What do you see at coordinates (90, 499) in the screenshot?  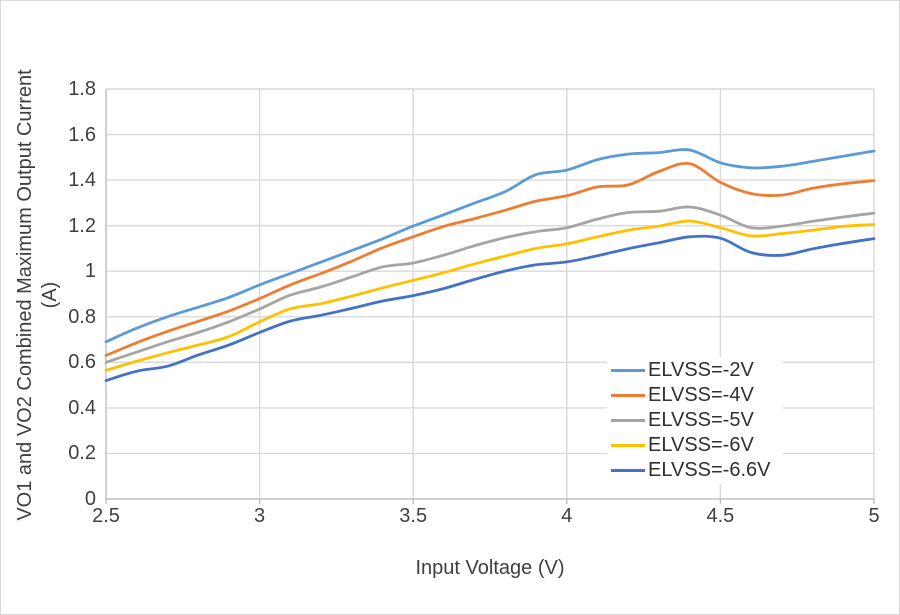 I see `y-tick-label: 0` at bounding box center [90, 499].